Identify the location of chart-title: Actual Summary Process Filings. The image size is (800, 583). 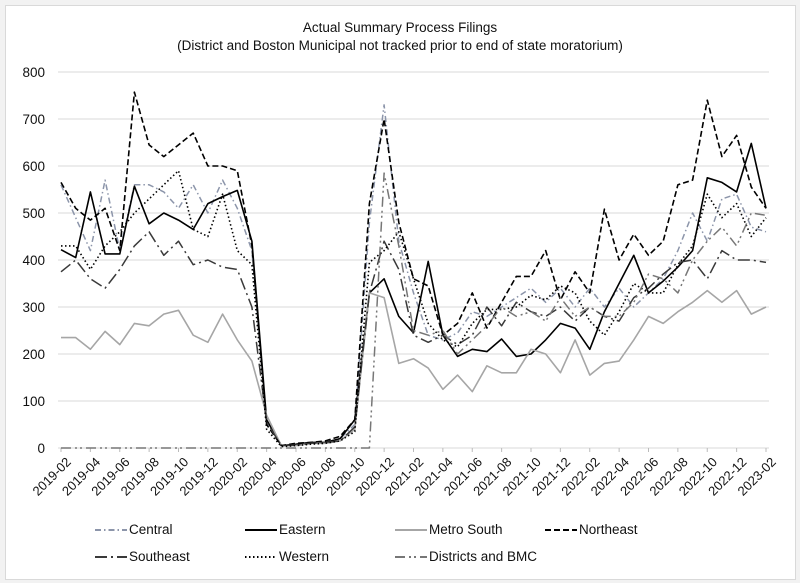
(400, 27).